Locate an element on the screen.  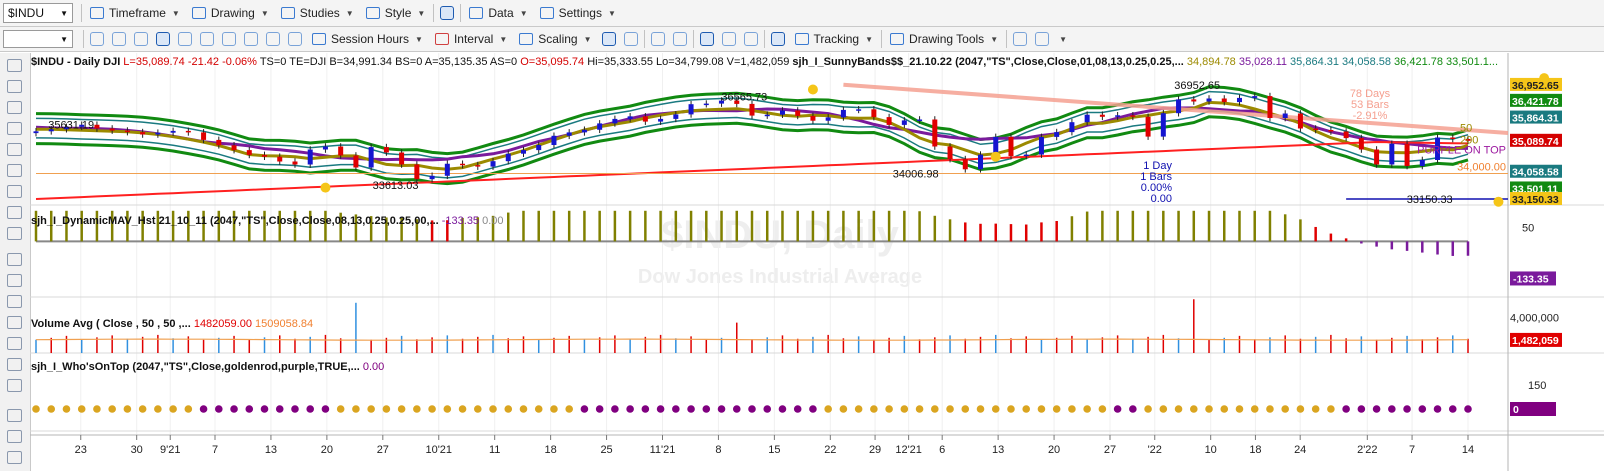
price-pane-header-part: TE=DJI is located at coordinates (306, 62).